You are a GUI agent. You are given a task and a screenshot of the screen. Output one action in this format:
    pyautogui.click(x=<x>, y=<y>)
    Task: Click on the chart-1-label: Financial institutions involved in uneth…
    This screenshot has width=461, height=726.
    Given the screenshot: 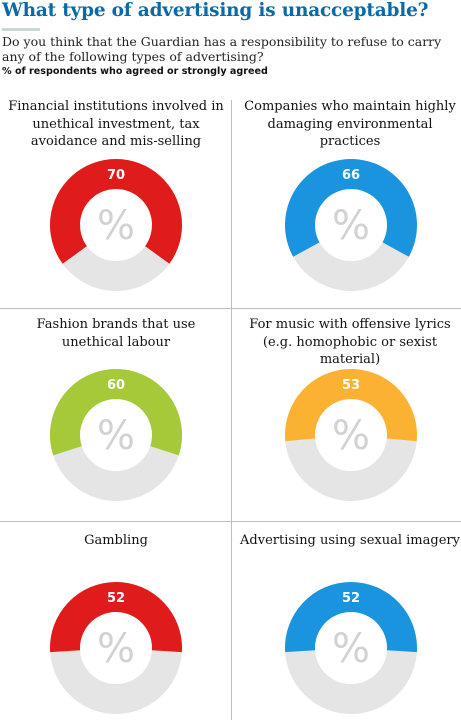 What is the action you would take?
    pyautogui.click(x=116, y=124)
    